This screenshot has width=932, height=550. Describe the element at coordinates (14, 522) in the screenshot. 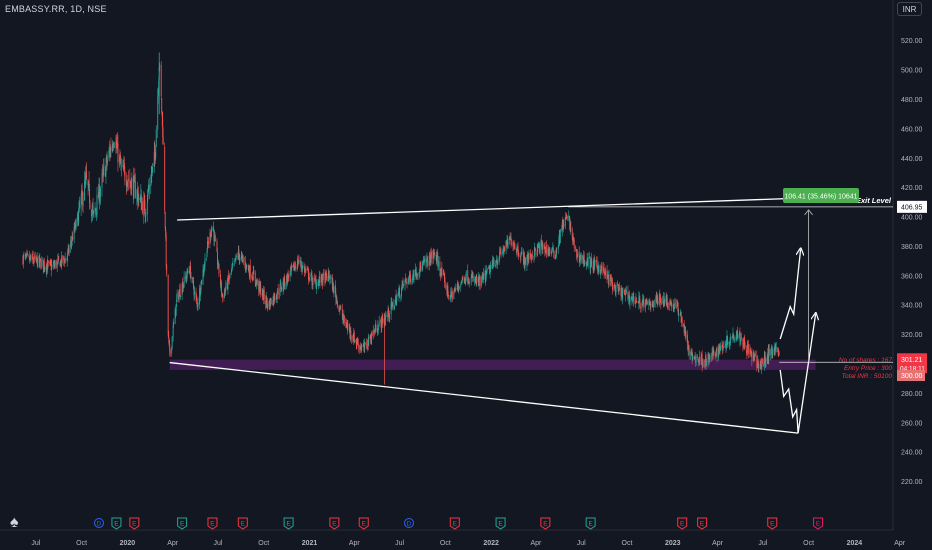

I see `tradingview-logo-icon: ♠` at that location.